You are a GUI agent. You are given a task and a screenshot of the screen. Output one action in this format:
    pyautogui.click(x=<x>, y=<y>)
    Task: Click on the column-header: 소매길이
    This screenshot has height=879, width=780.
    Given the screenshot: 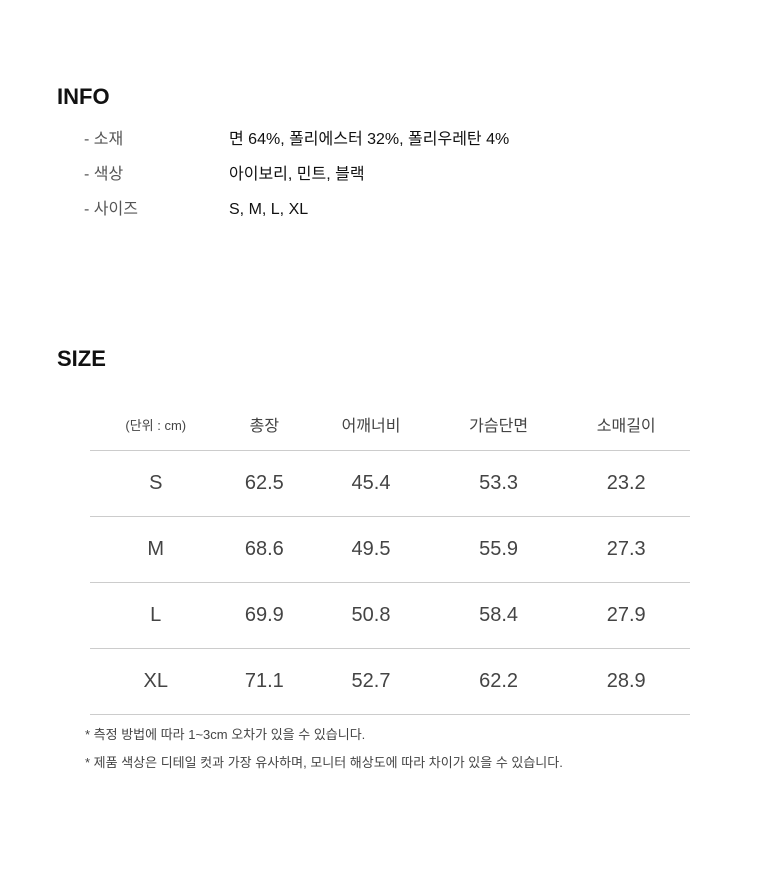 What is the action you would take?
    pyautogui.click(x=626, y=426)
    